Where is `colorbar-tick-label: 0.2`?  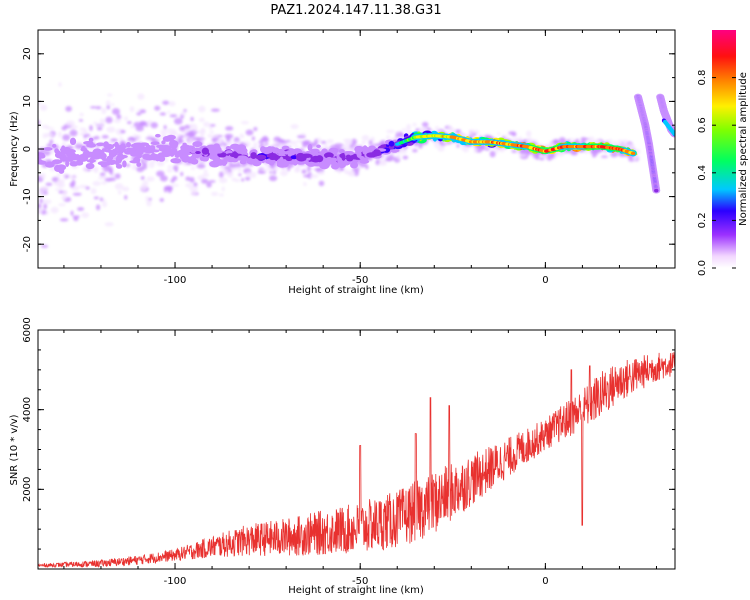
colorbar-tick-label: 0.2 is located at coordinates (702, 220).